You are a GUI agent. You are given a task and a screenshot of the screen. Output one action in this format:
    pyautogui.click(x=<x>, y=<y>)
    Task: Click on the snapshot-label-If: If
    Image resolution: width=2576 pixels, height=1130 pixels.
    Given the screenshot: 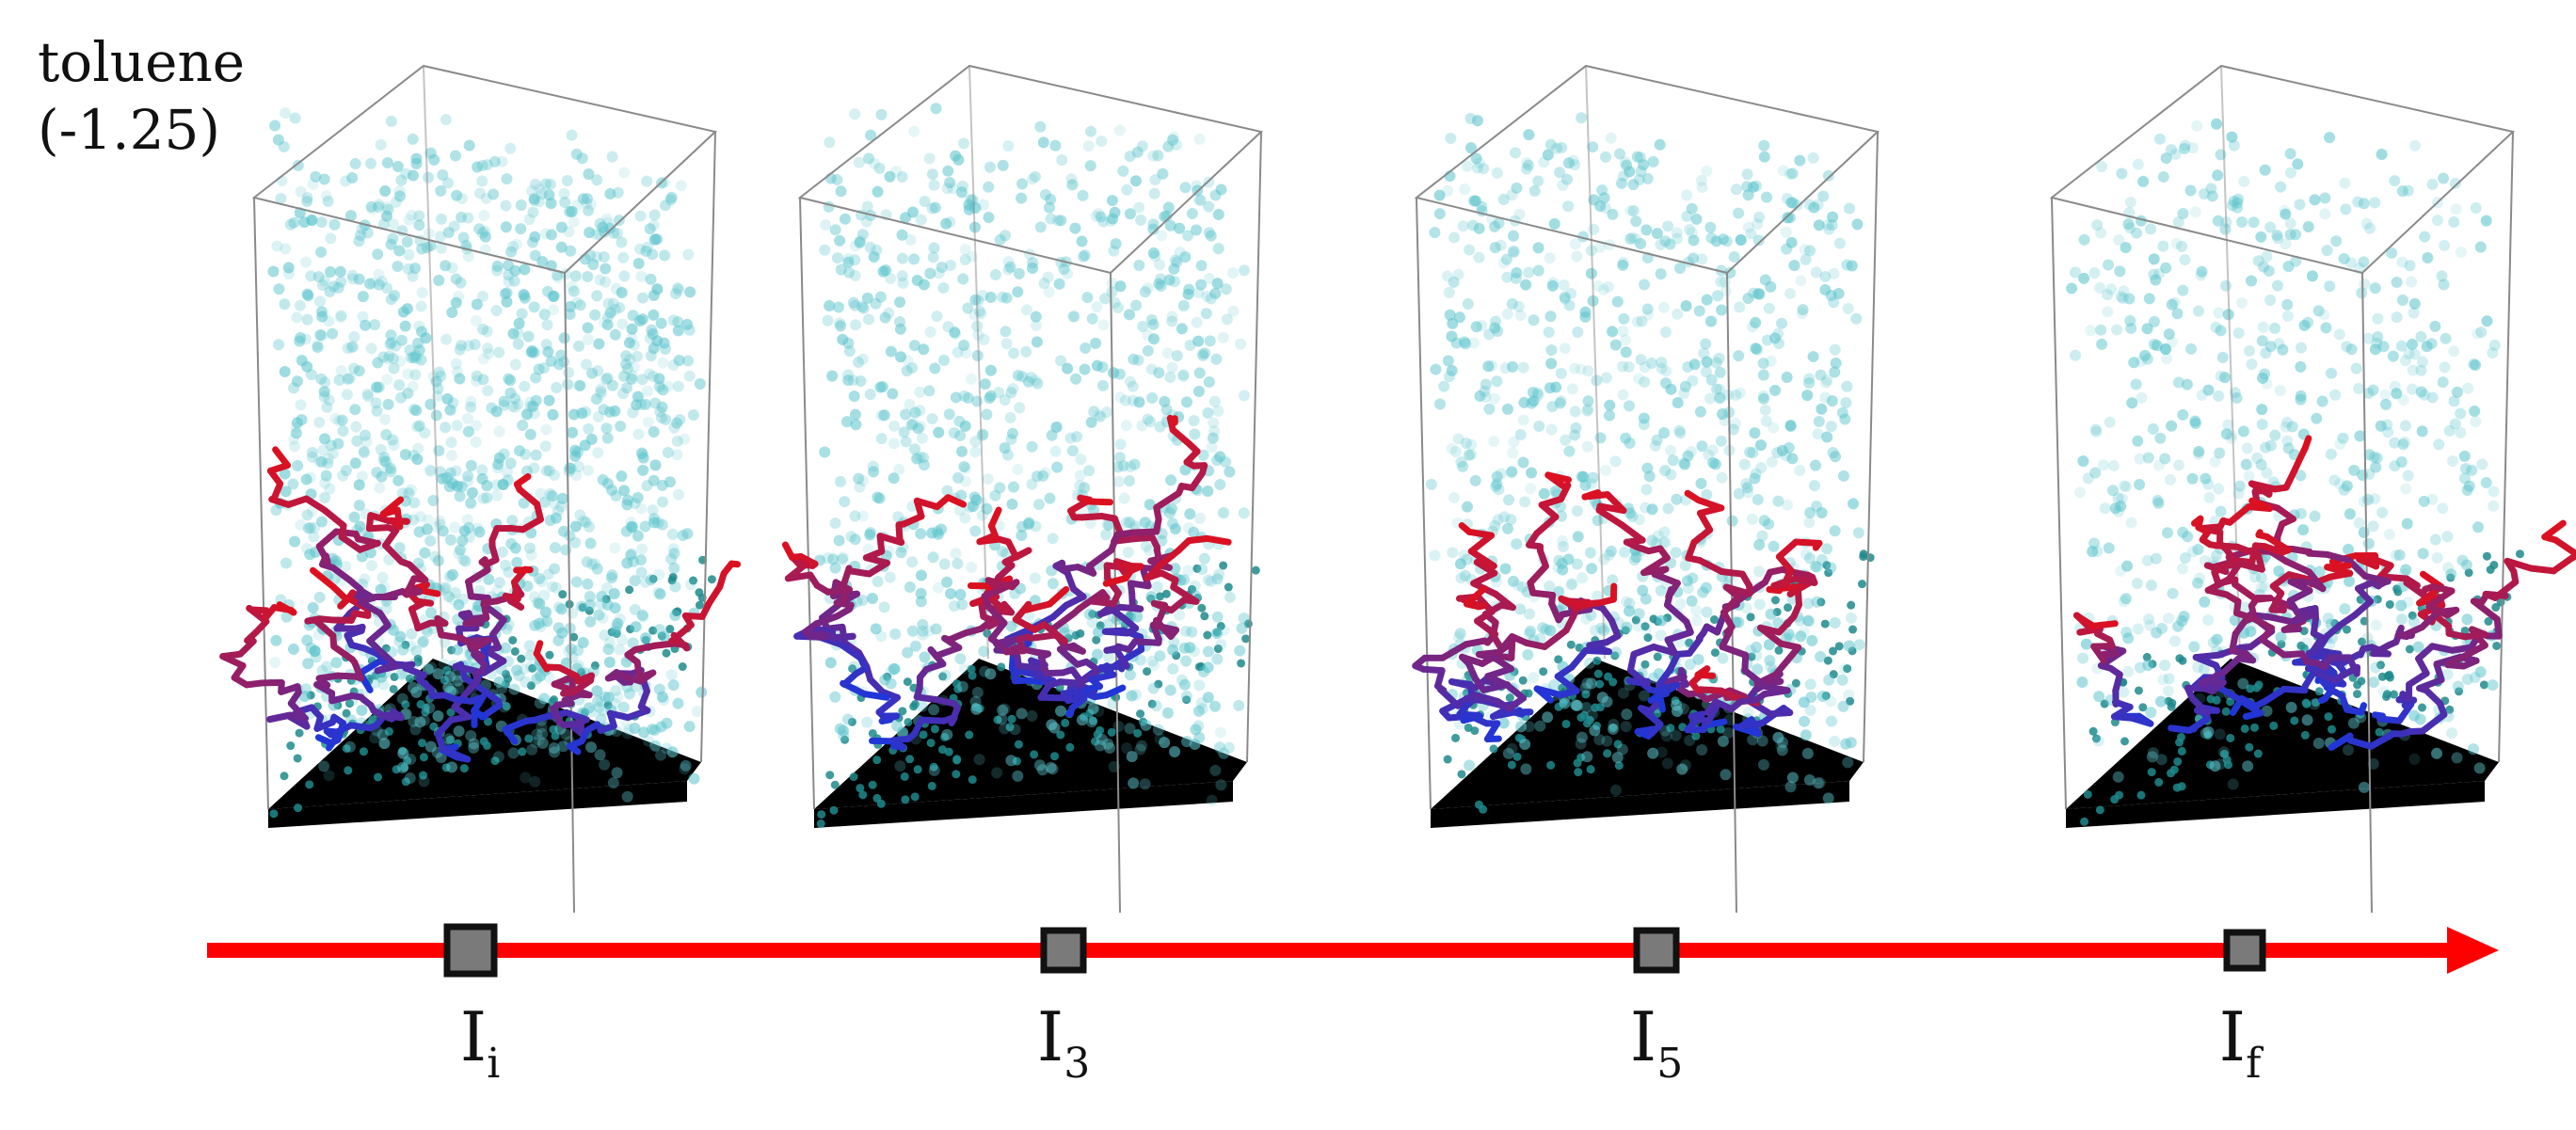 What is the action you would take?
    pyautogui.click(x=2240, y=1043)
    